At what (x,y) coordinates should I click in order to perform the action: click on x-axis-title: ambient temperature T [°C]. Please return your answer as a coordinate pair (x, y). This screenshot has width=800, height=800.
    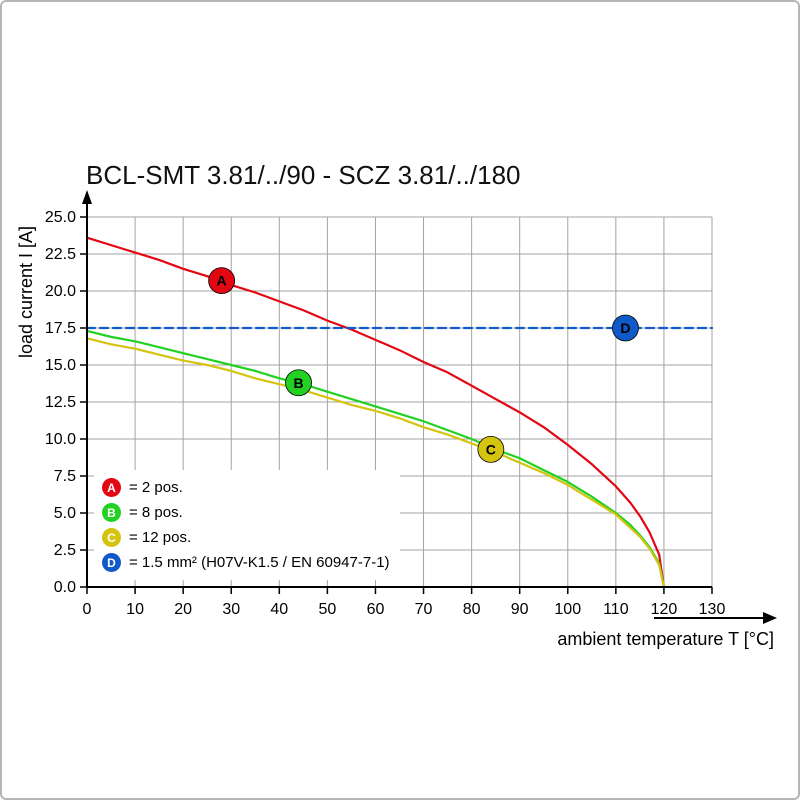
    Looking at the image, I should click on (665, 639).